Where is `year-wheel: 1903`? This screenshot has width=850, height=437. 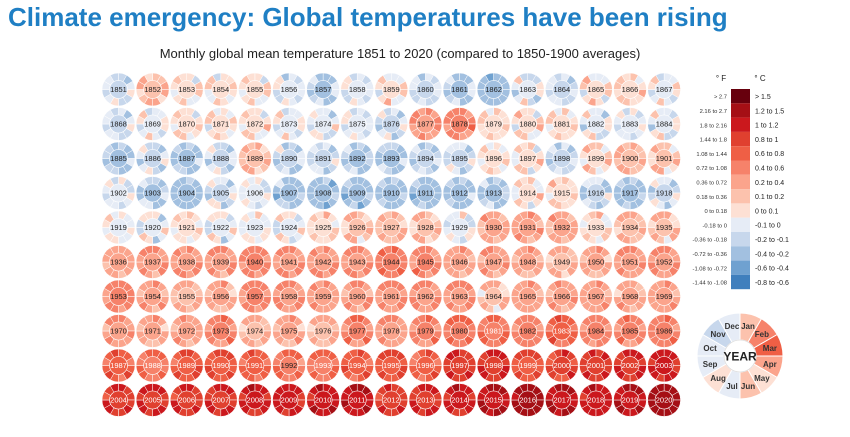 year-wheel: 1903 is located at coordinates (152, 193).